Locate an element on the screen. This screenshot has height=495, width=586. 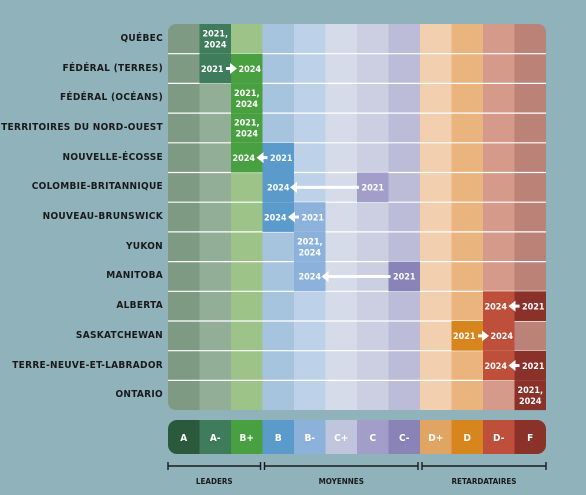
row-label: ALBERTA is located at coordinates (139, 306).